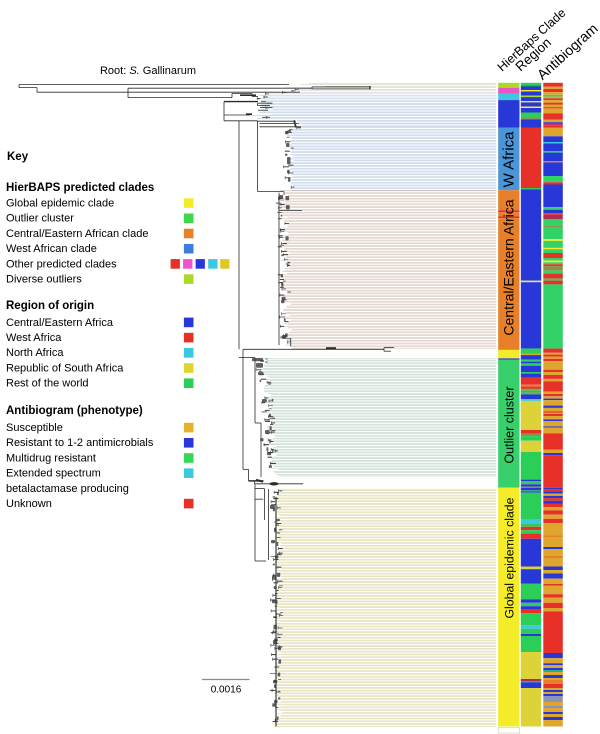 This screenshot has width=600, height=734. I want to click on svg-text: West African clade, so click(51, 249).